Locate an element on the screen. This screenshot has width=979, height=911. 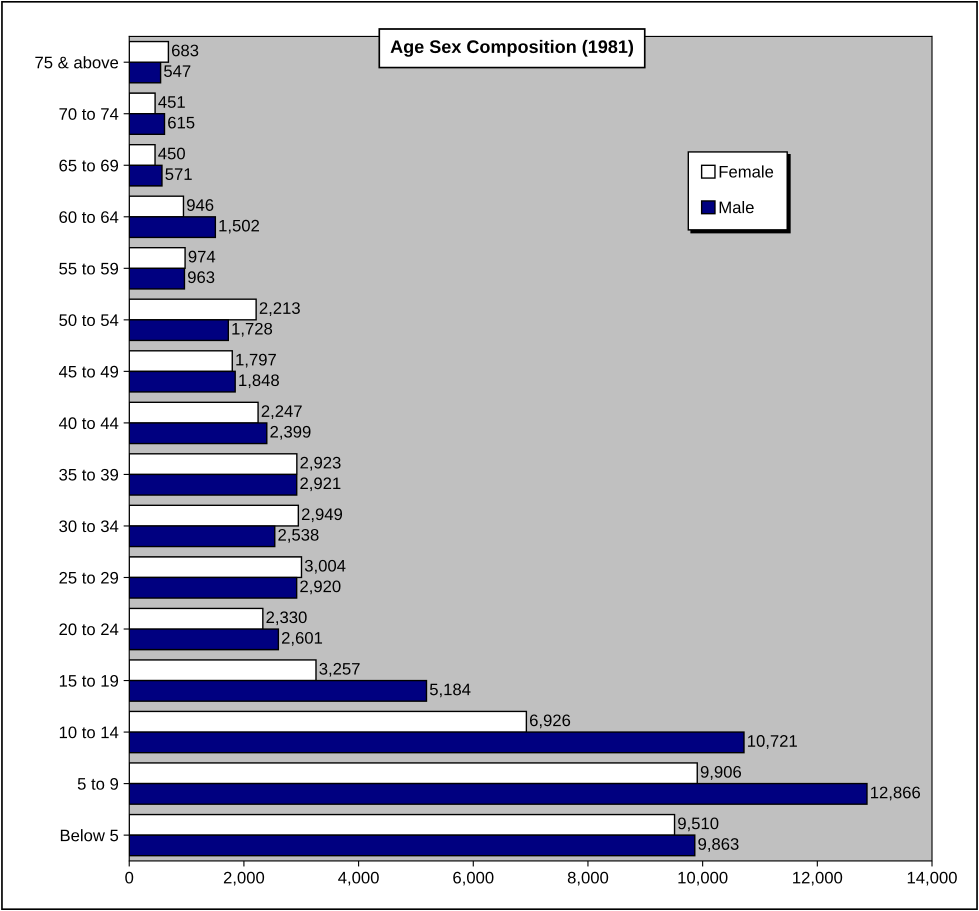
data-label: 2,920 is located at coordinates (320, 587).